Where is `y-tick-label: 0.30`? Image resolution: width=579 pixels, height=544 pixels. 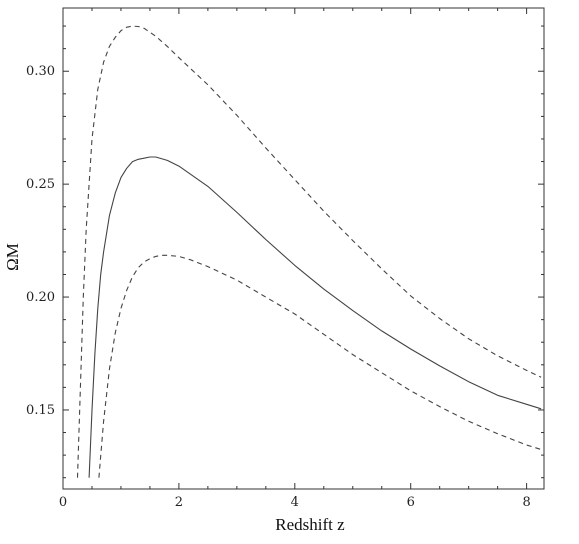
y-tick-label: 0.30 is located at coordinates (40, 71).